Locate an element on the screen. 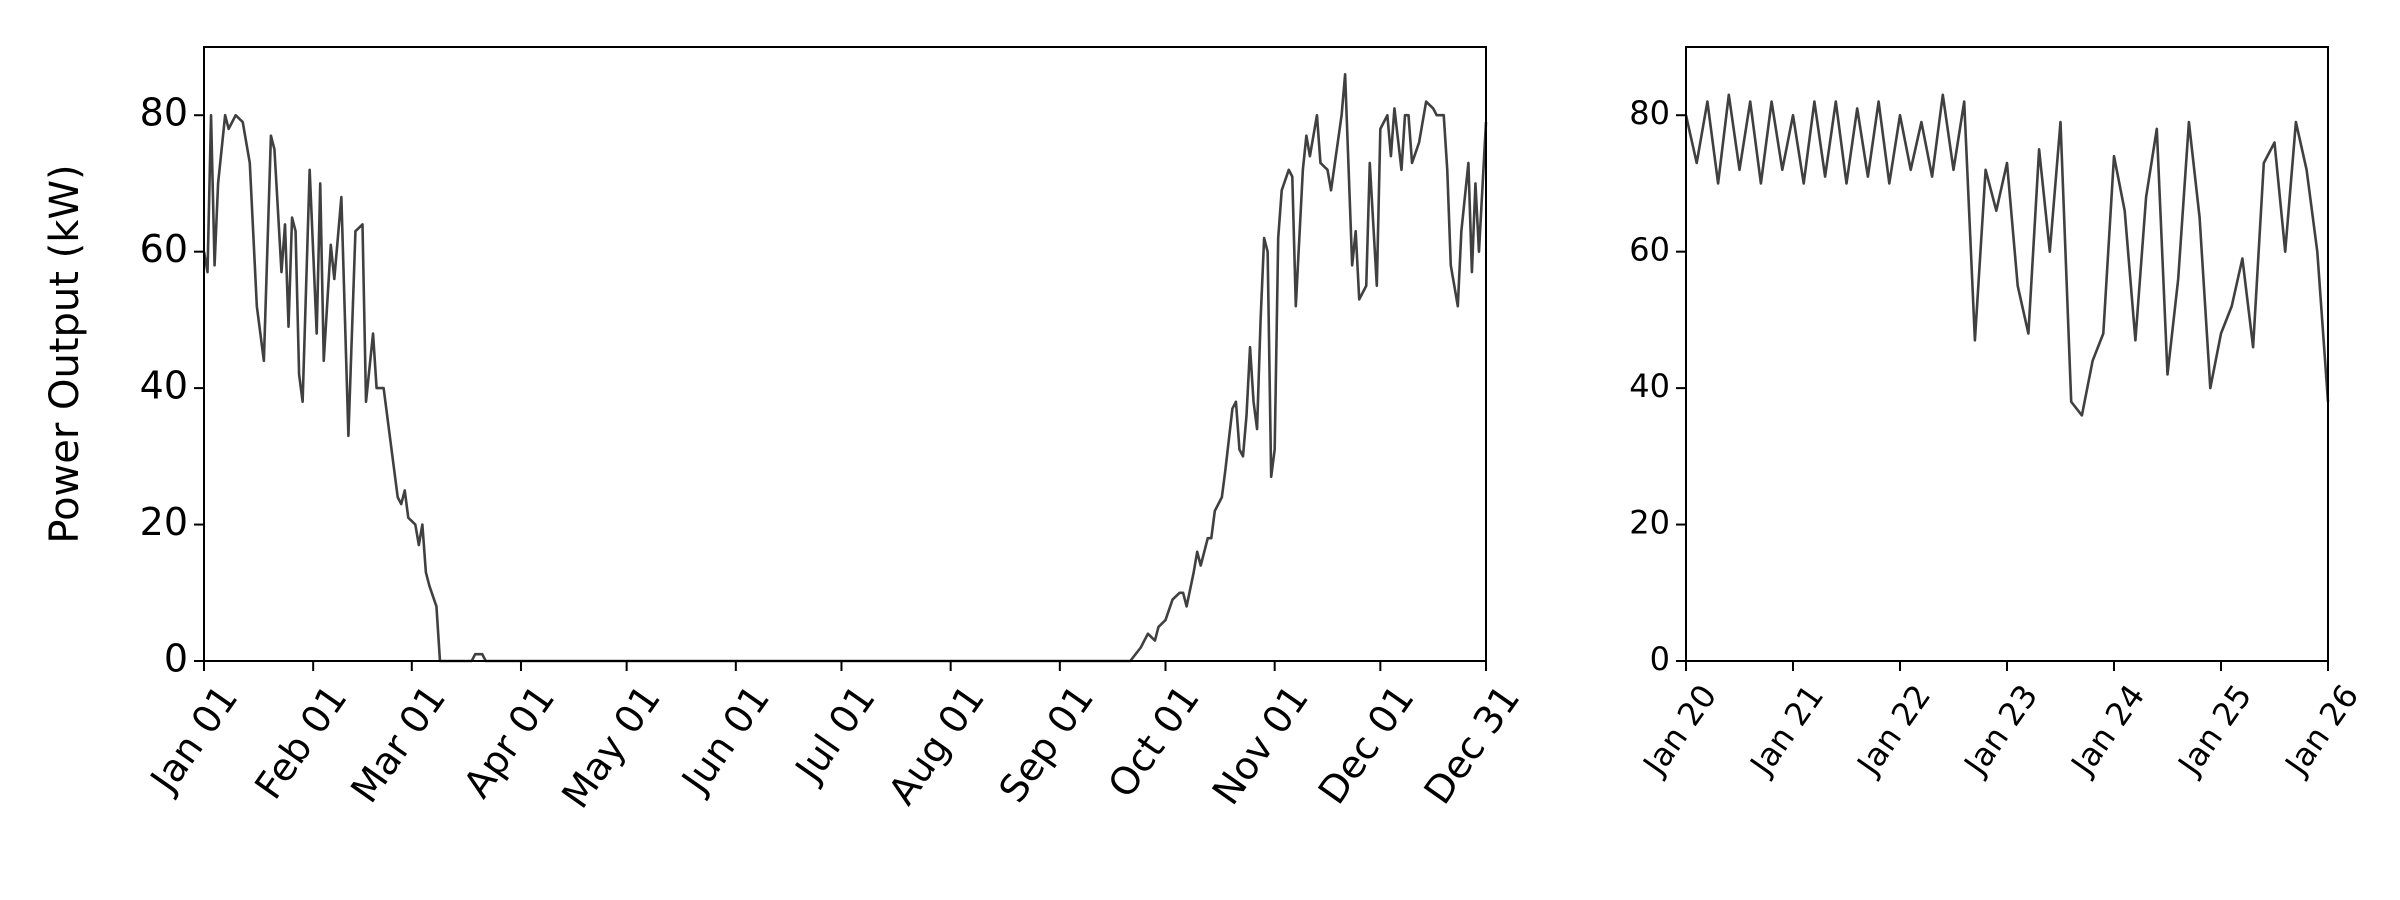  x-tick-label: Jan 20 is located at coordinates (1679, 731).